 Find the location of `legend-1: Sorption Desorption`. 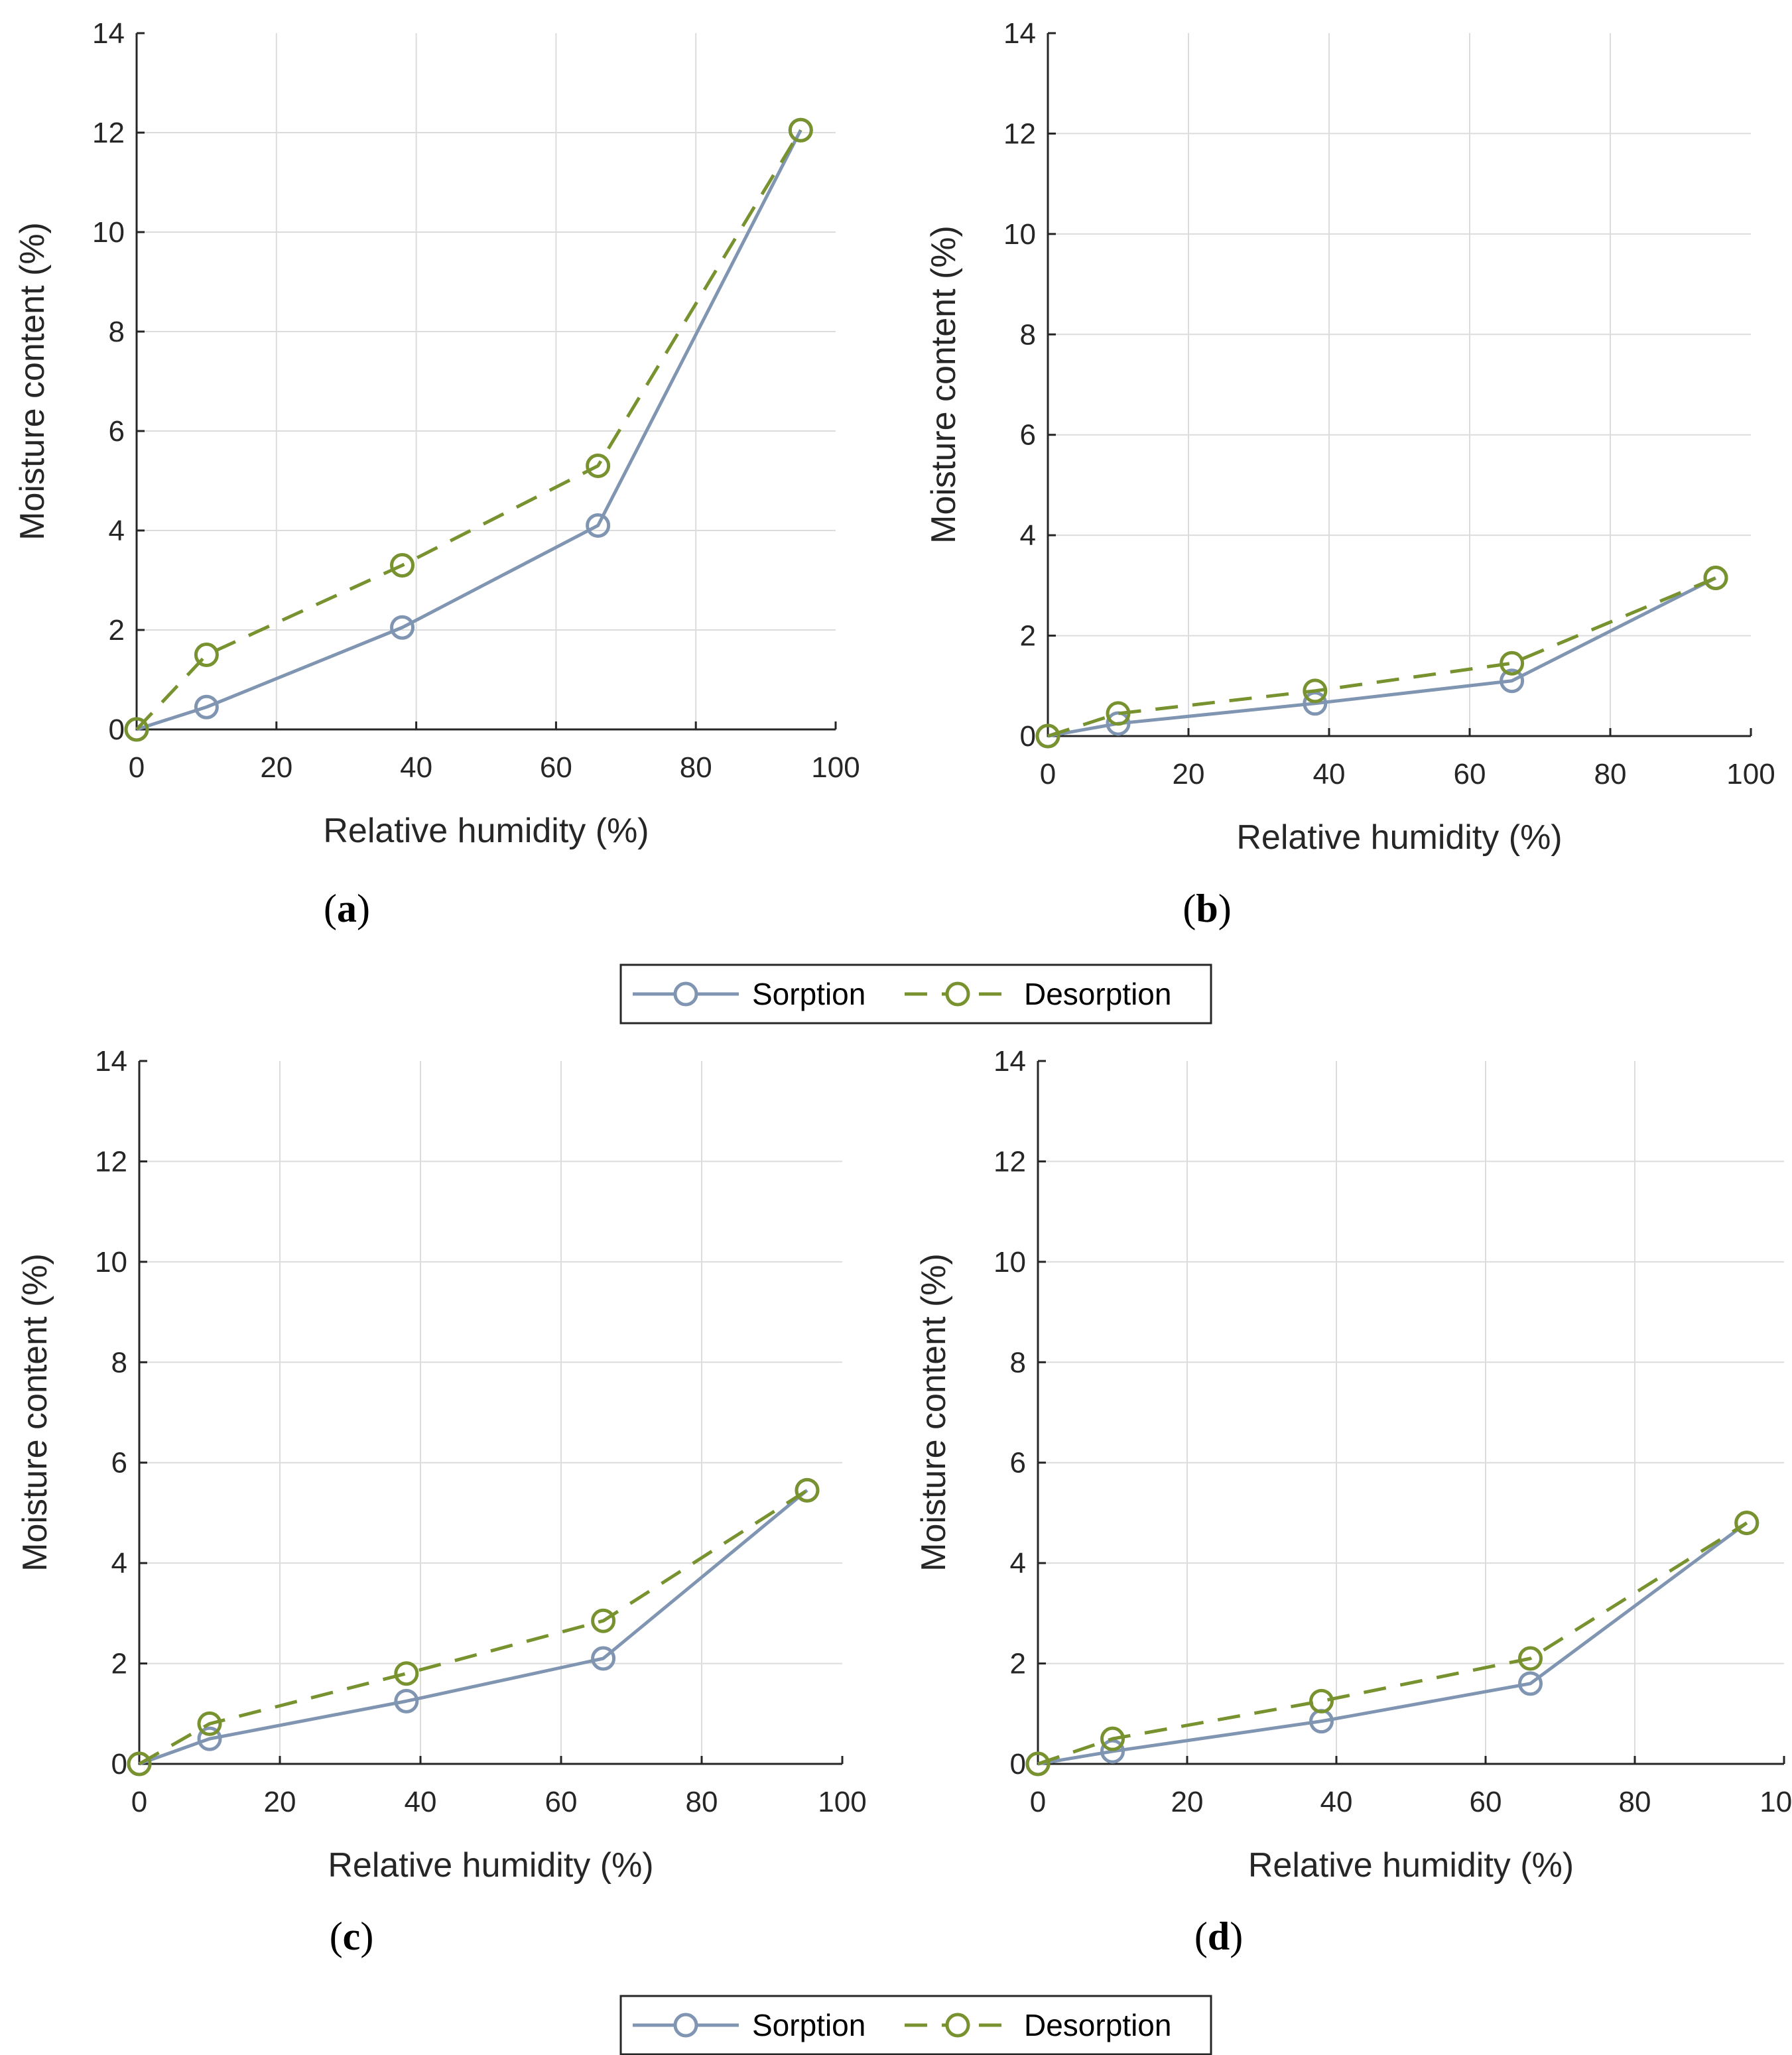

legend-1: Sorption Desorption is located at coordinates (915, 995).